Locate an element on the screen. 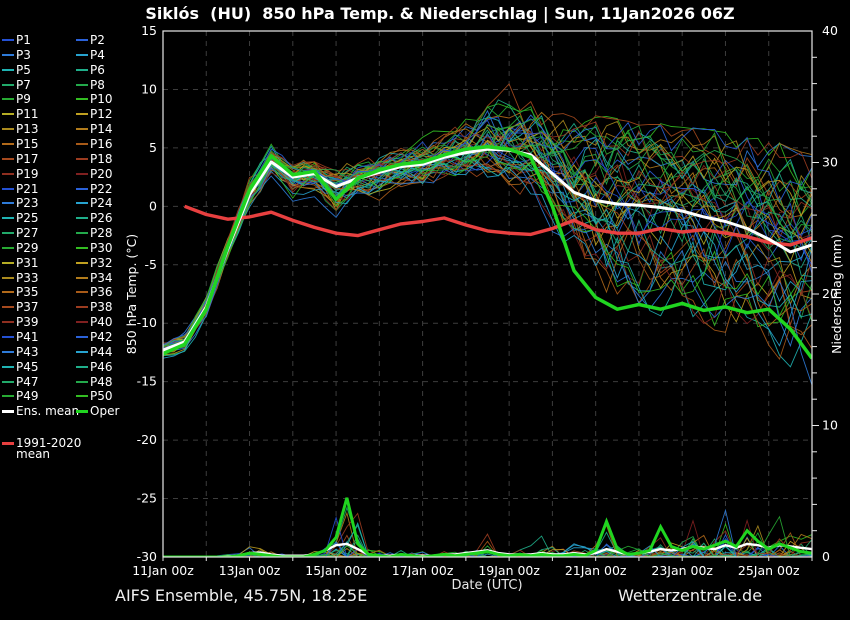 This screenshot has width=850, height=620. x-axis-title: Date (UTC) is located at coordinates (487, 585).